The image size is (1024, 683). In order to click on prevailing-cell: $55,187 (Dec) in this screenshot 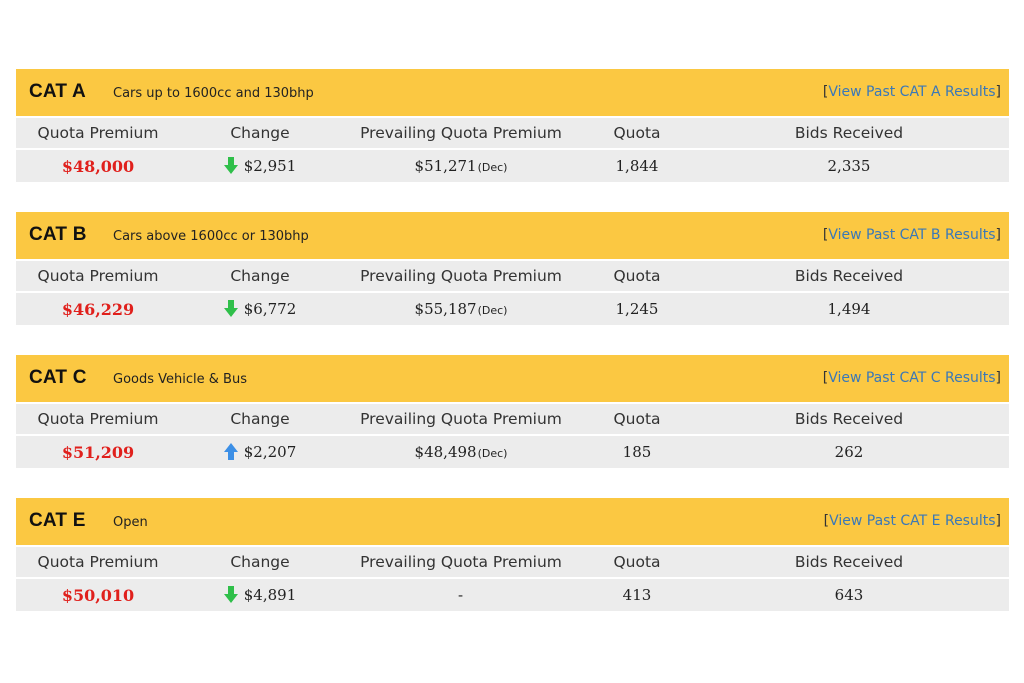, I will do `click(461, 309)`.